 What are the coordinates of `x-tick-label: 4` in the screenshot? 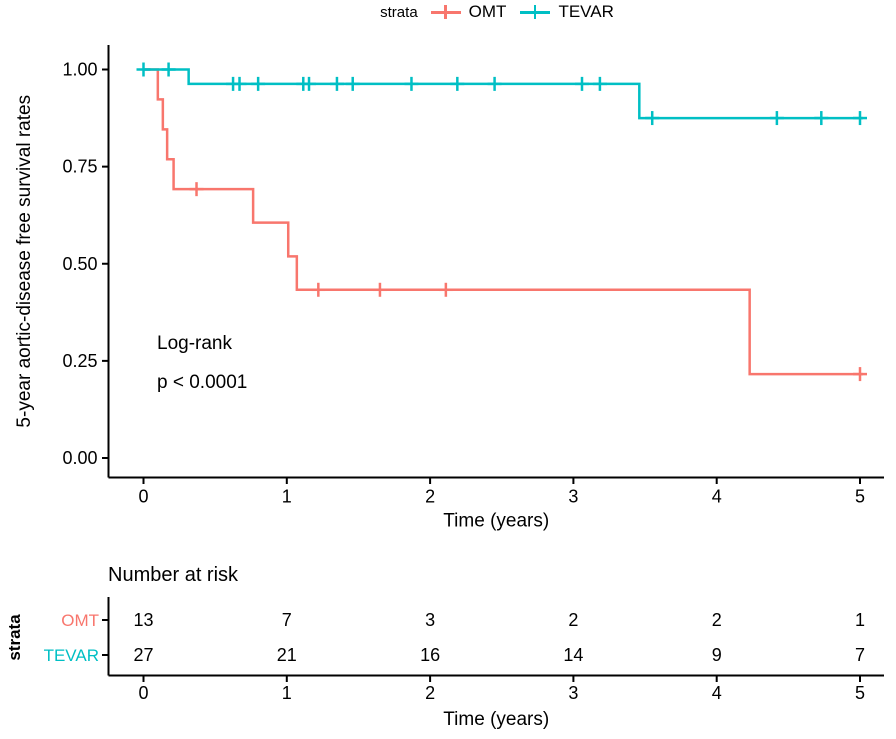 It's located at (717, 497).